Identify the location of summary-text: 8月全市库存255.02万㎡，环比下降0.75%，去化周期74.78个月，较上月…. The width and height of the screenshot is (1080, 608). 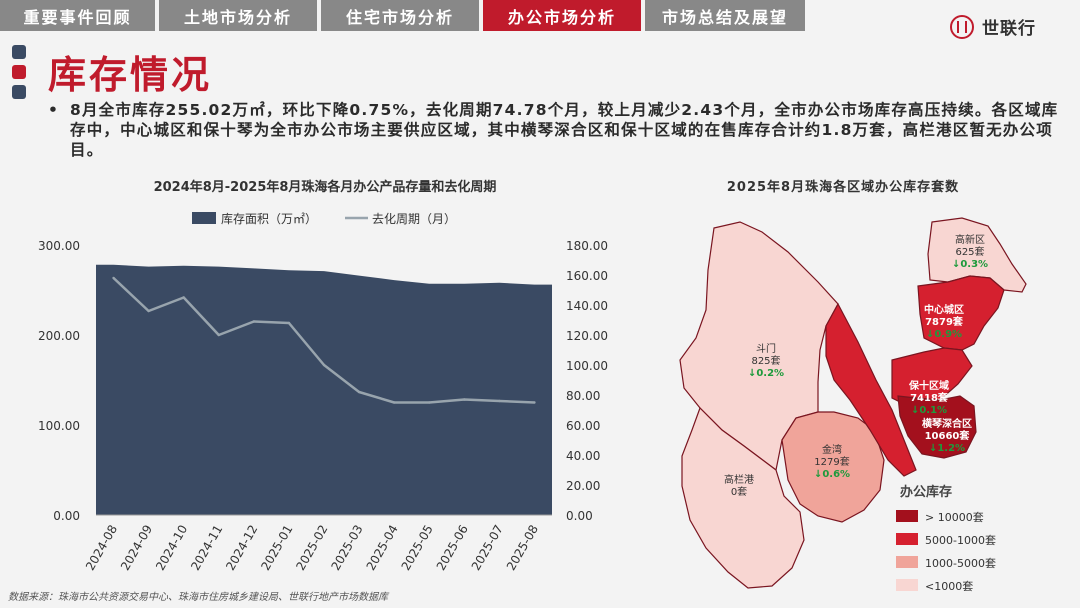
(564, 130).